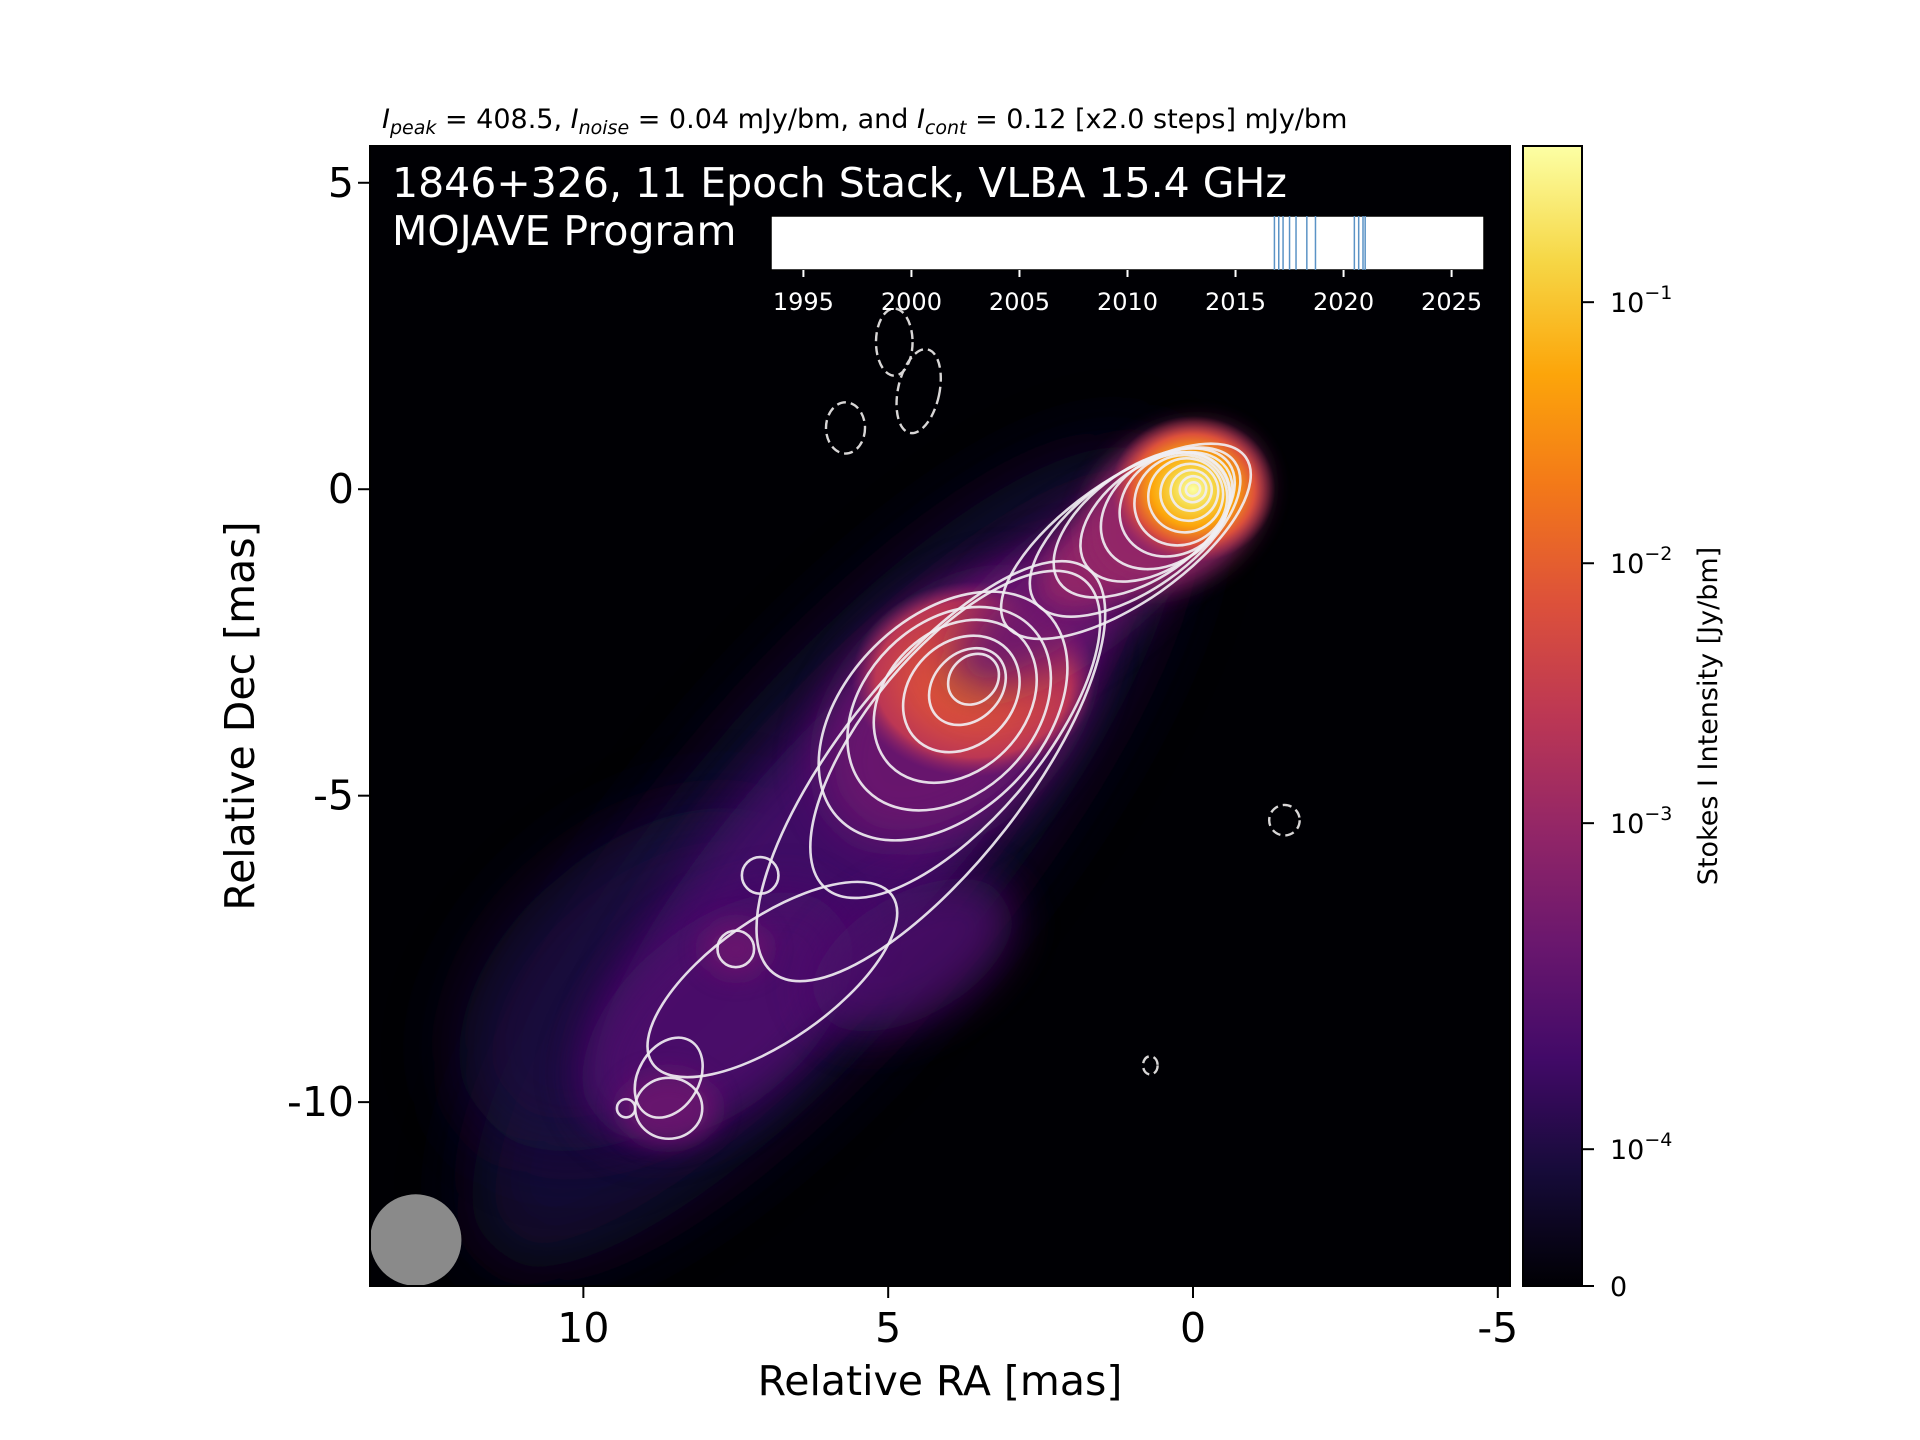  I want to click on emission-small-knot, so click(736, 949).